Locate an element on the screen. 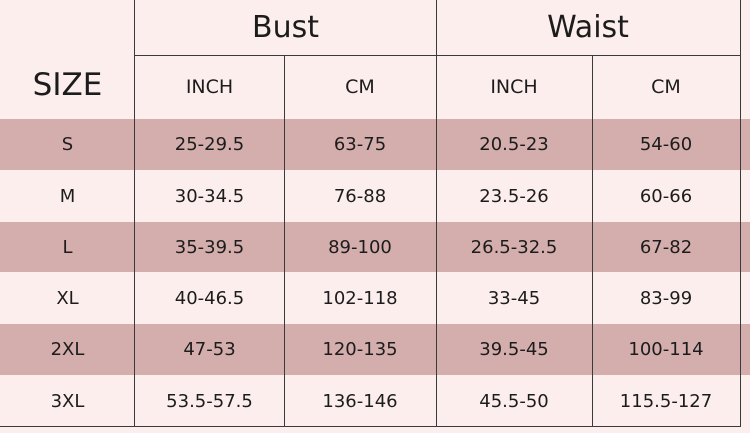 Image resolution: width=750 pixels, height=433 pixels. grid-divider-waist-mid is located at coordinates (592, 241).